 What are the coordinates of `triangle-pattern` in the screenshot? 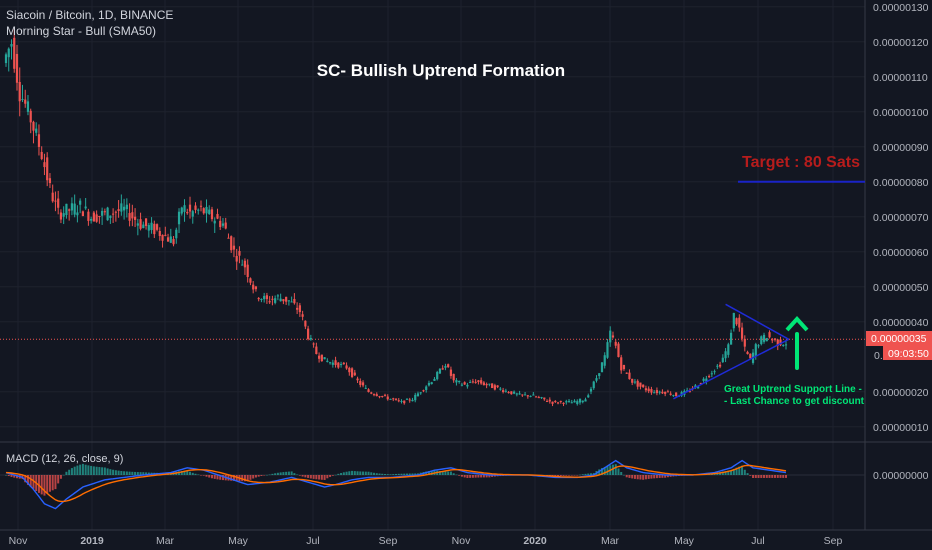 It's located at (731, 351).